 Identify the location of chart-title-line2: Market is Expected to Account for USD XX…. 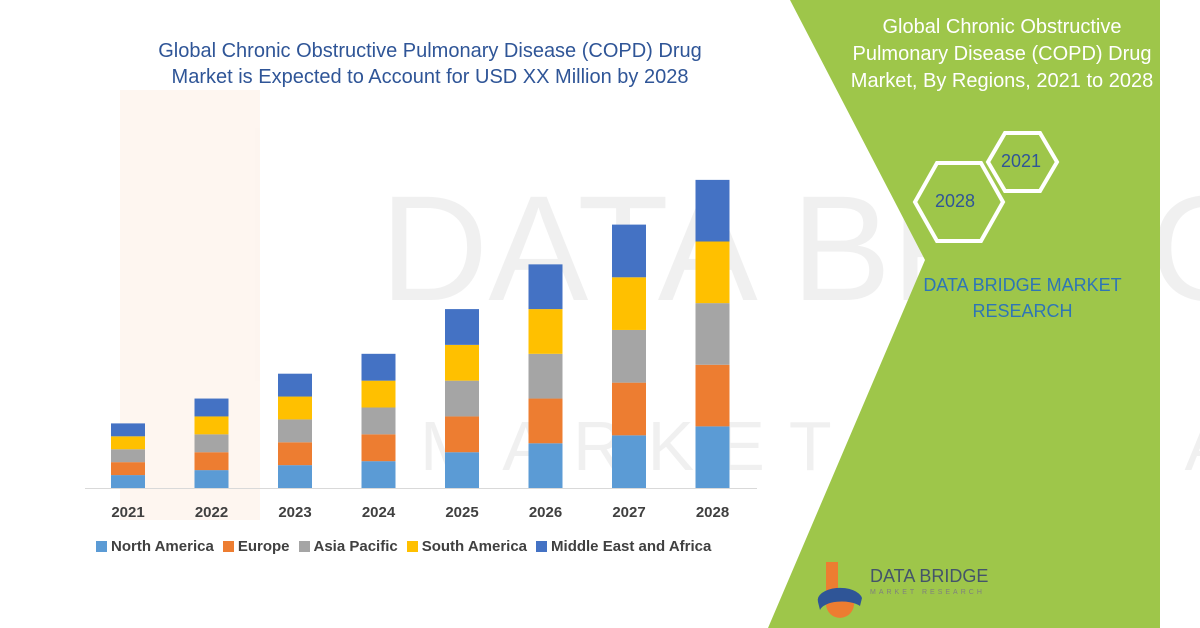
(430, 77).